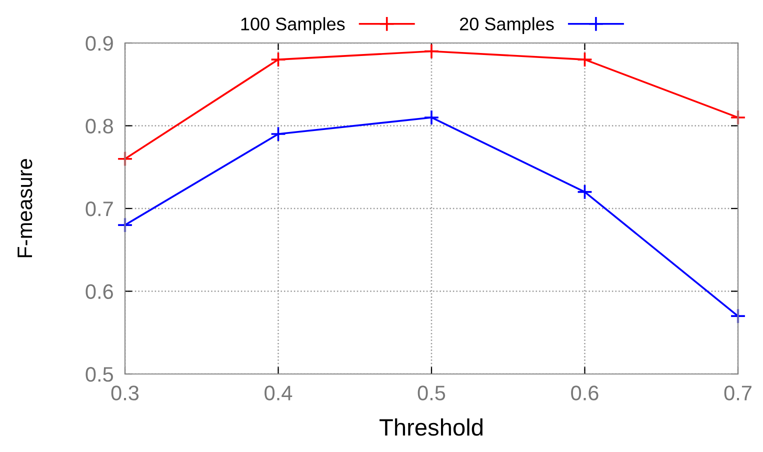 This screenshot has width=763, height=452. What do you see at coordinates (432, 393) in the screenshot?
I see `x-tick-label: 0.5` at bounding box center [432, 393].